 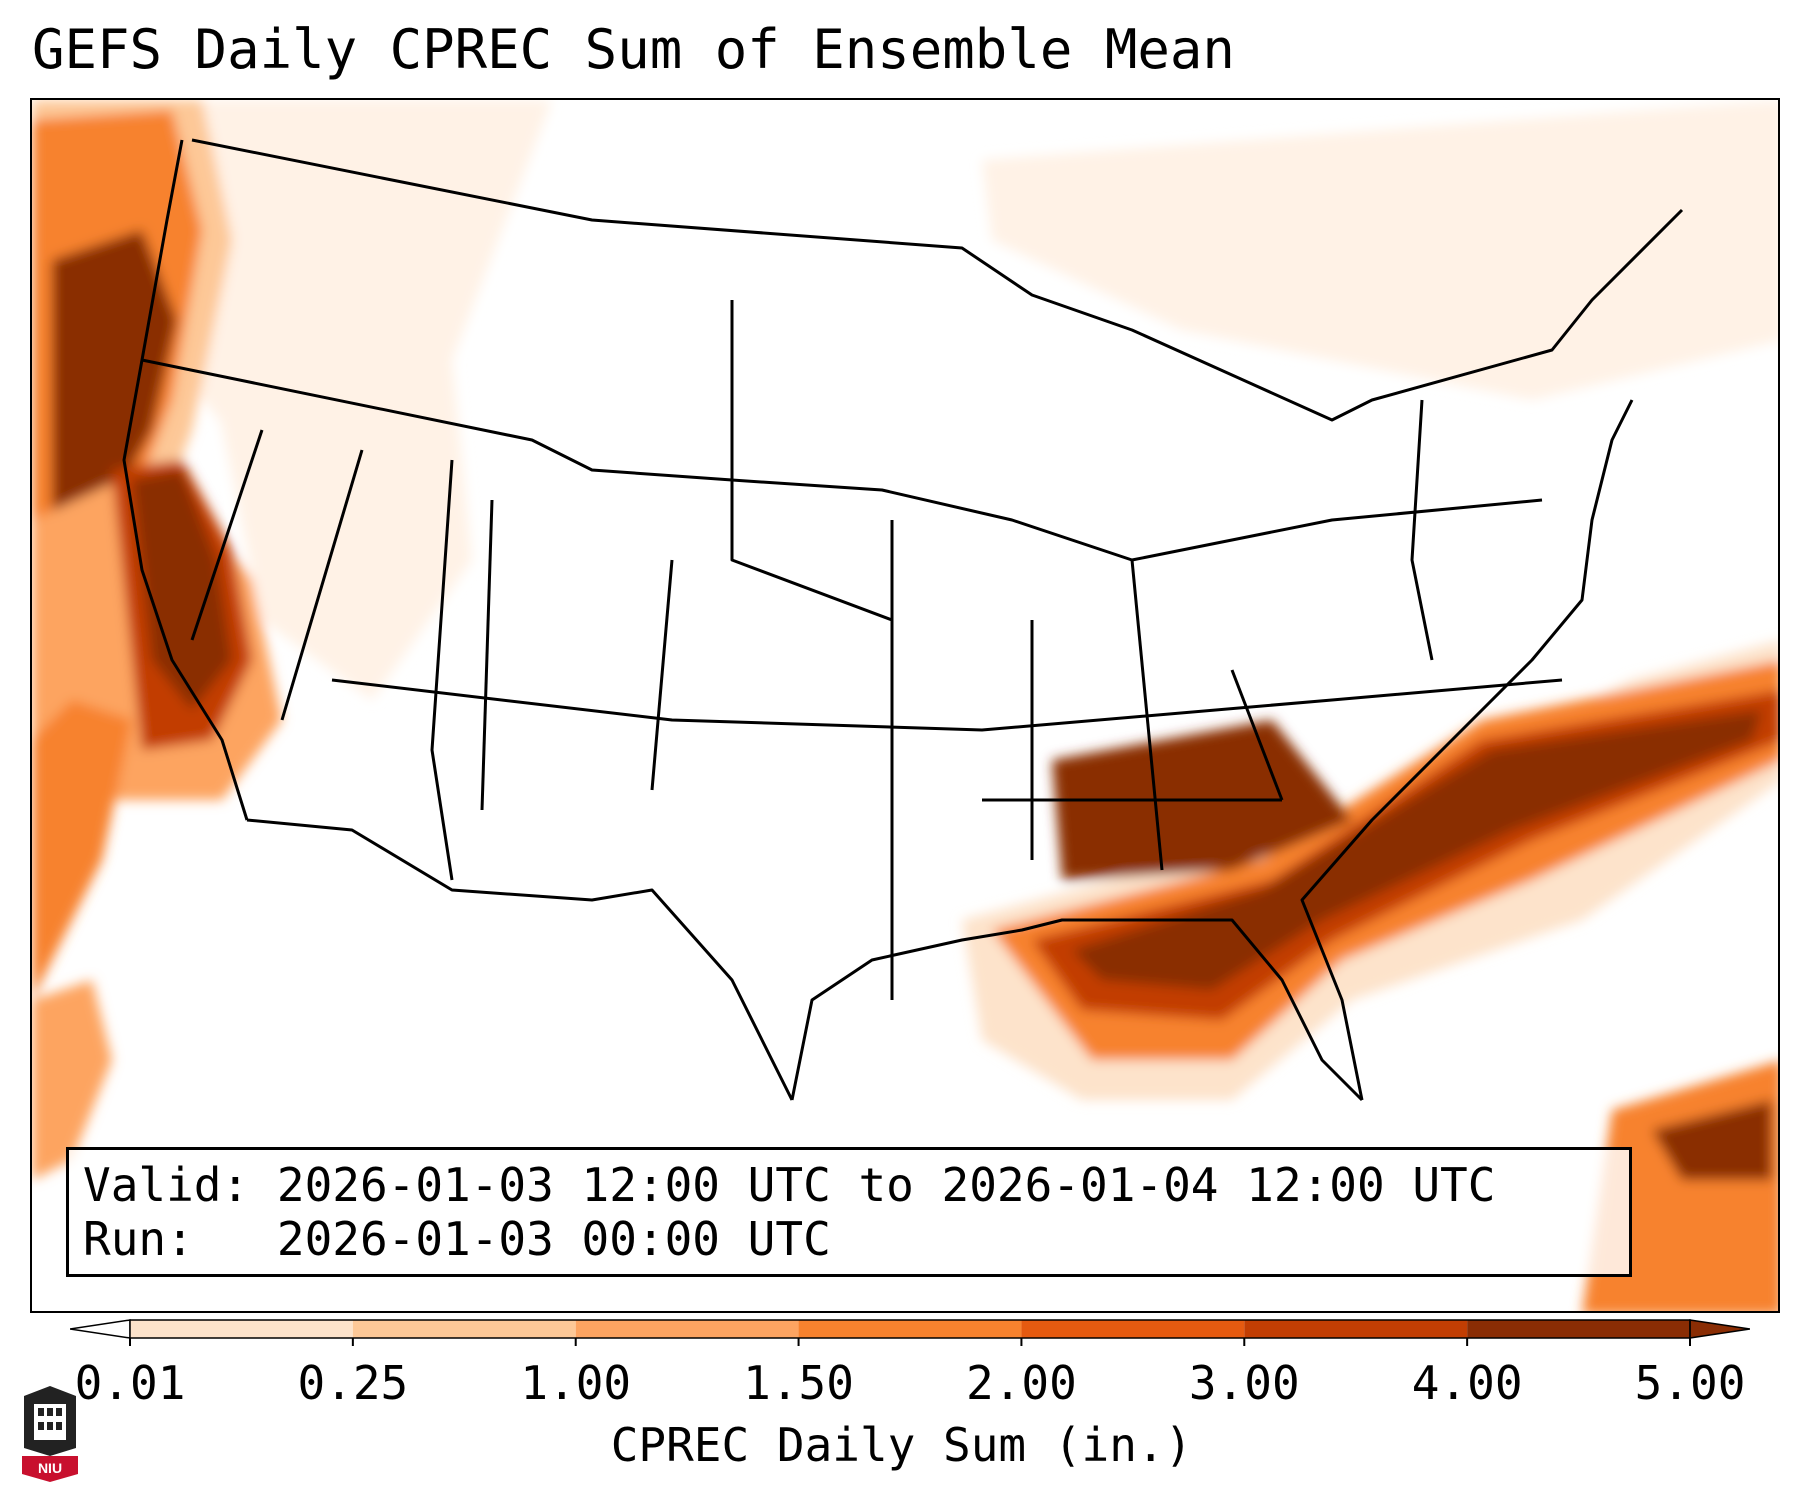 I want to click on colorbar-tick-label: 0.25, so click(x=353, y=1383).